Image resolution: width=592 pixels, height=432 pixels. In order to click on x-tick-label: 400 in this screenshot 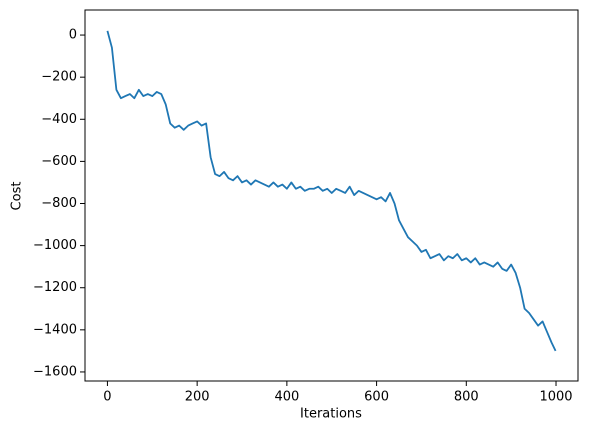, I will do `click(286, 397)`.